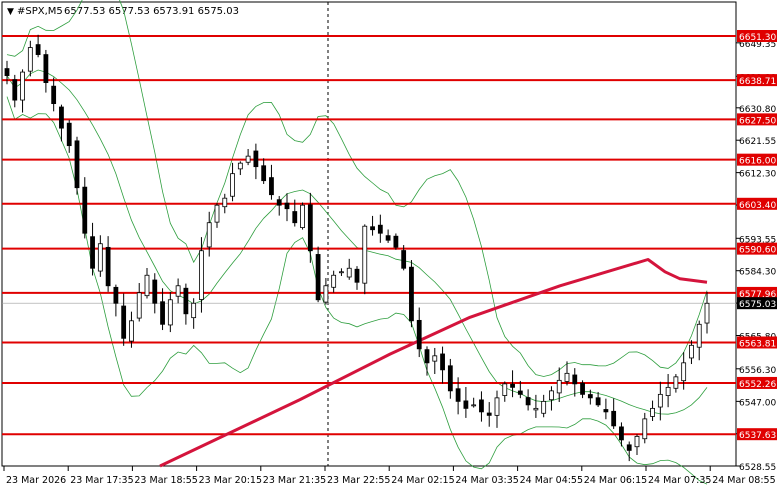 This screenshot has width=781, height=493. Describe the element at coordinates (757, 403) in the screenshot. I see `y-tick-label: 6547.00` at that location.